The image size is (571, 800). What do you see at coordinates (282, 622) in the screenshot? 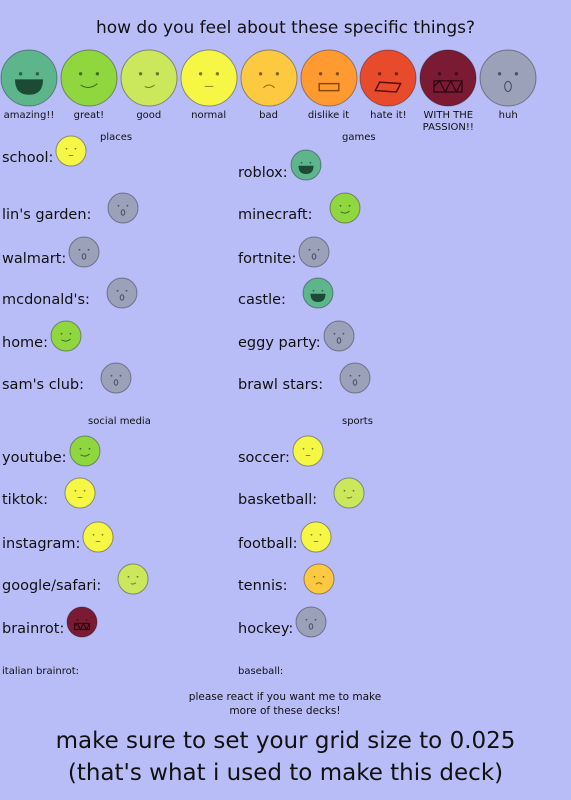
I see `item-row: hockey:` at bounding box center [282, 622].